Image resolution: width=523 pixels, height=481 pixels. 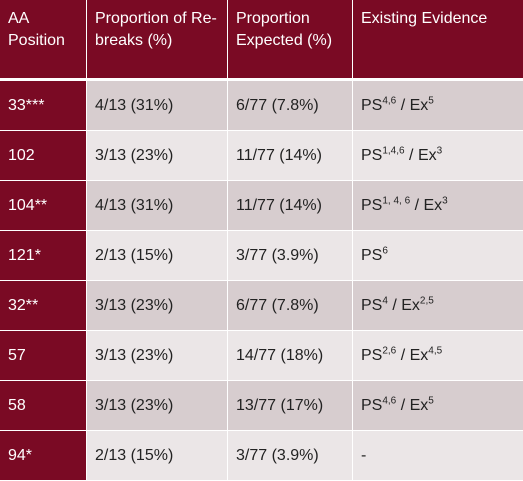 I want to click on evidence-cell: PS1,4,6 / Ex3, so click(x=438, y=156).